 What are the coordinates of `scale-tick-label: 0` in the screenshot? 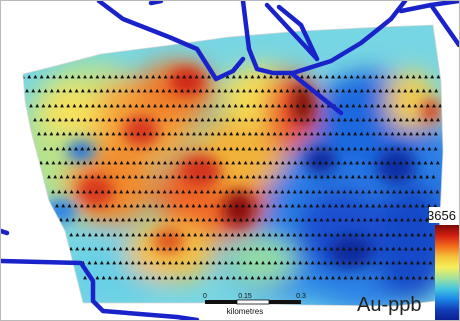 It's located at (205, 296).